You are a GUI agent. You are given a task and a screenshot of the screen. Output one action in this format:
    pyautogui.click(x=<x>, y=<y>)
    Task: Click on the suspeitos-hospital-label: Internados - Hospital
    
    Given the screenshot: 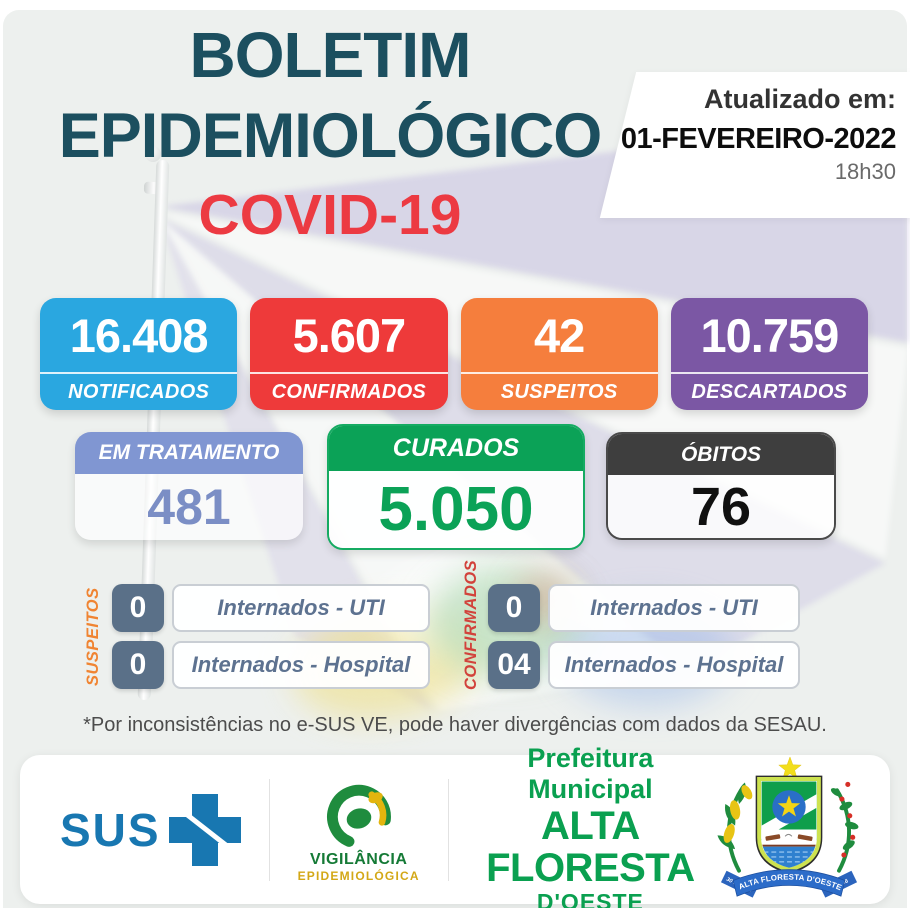 What is the action you would take?
    pyautogui.click(x=301, y=665)
    